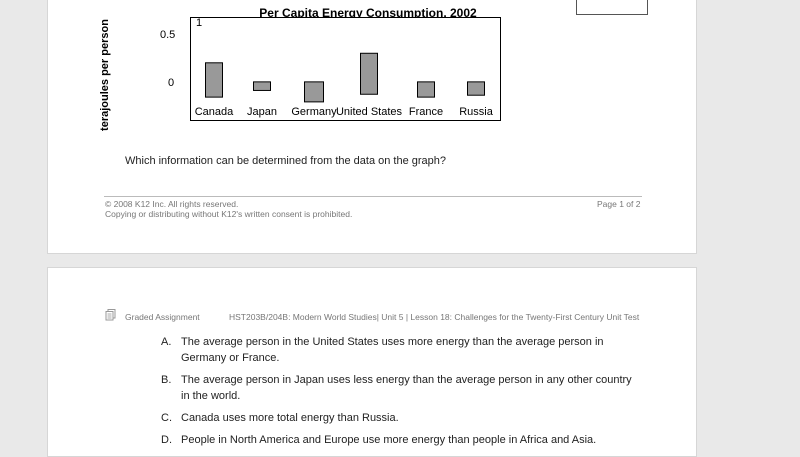 This screenshot has width=800, height=457. Describe the element at coordinates (168, 35) in the screenshot. I see `y-tick-label: 0.5` at that location.